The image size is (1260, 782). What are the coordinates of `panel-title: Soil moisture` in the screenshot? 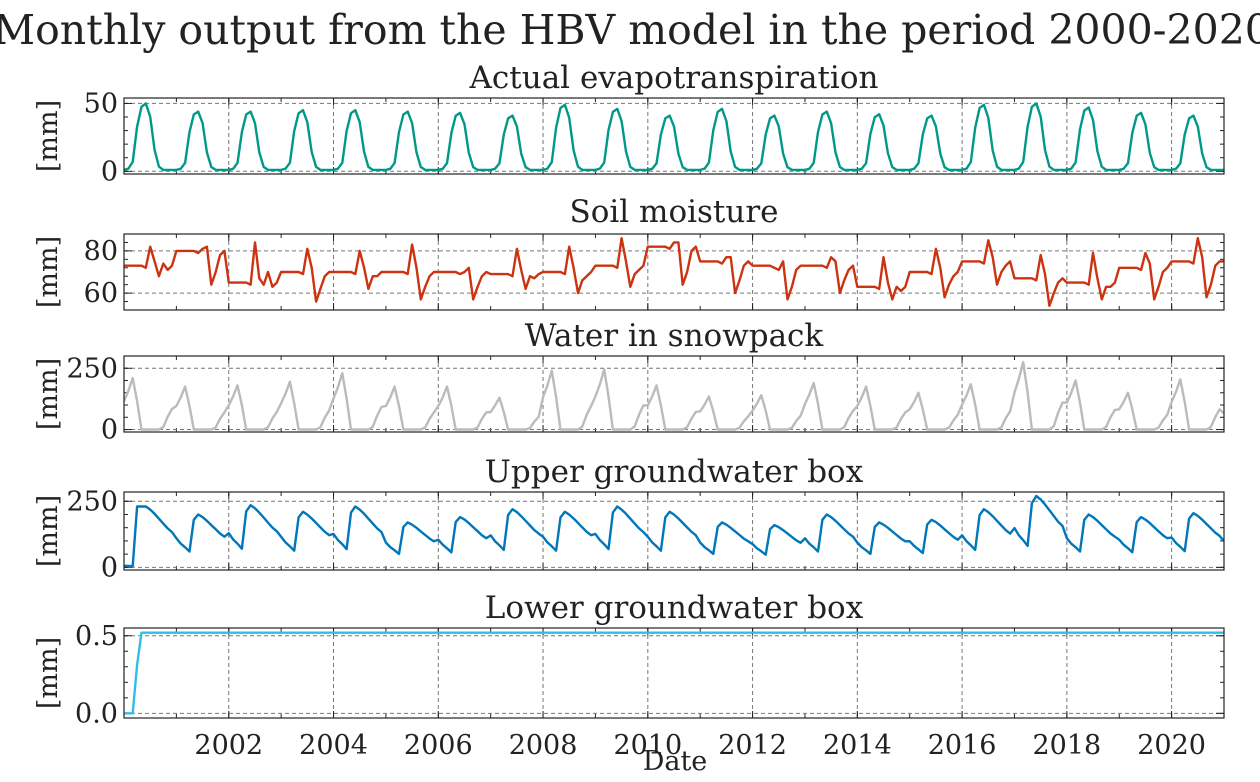 It's located at (673, 212).